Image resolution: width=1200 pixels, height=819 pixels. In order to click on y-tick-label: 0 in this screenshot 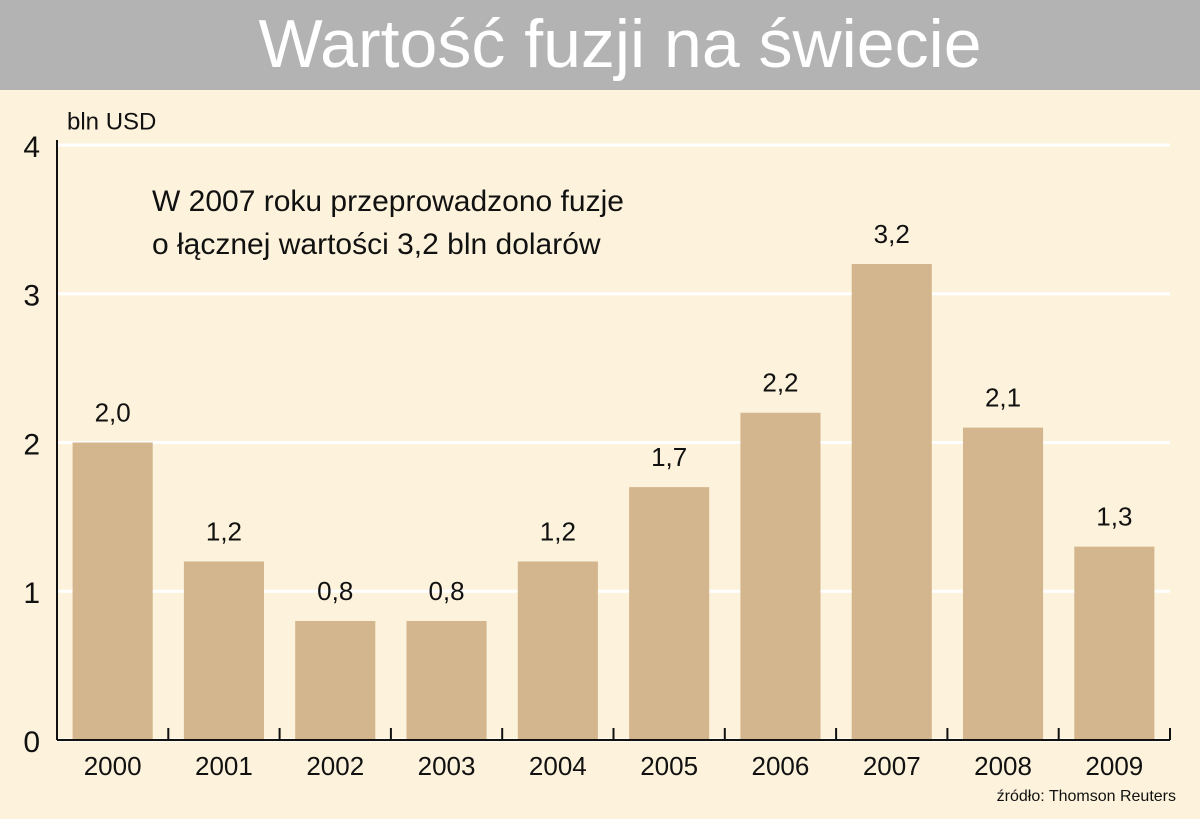, I will do `click(31, 742)`.